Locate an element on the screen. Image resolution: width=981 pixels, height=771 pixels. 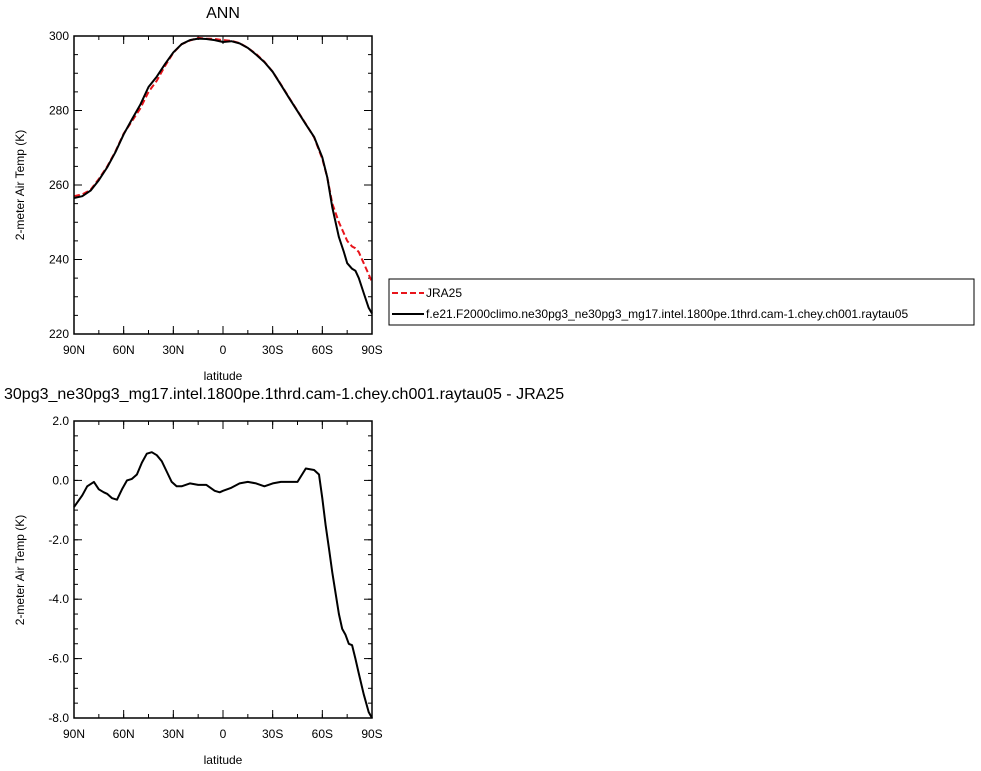
top-x-tick-label: 0 is located at coordinates (223, 350).